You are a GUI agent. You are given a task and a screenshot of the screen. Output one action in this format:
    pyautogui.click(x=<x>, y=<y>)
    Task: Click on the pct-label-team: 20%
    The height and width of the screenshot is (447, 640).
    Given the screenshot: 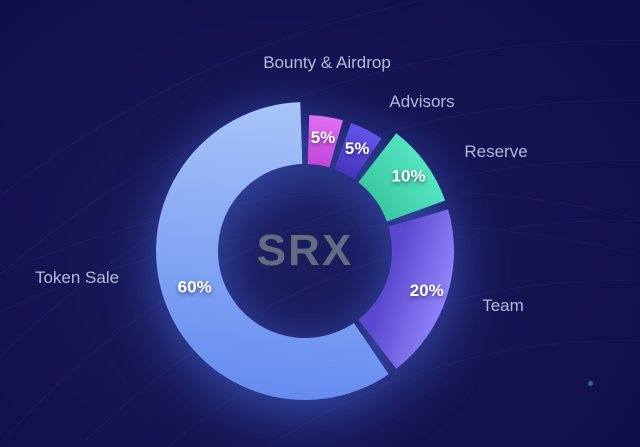 What is the action you would take?
    pyautogui.click(x=427, y=290)
    